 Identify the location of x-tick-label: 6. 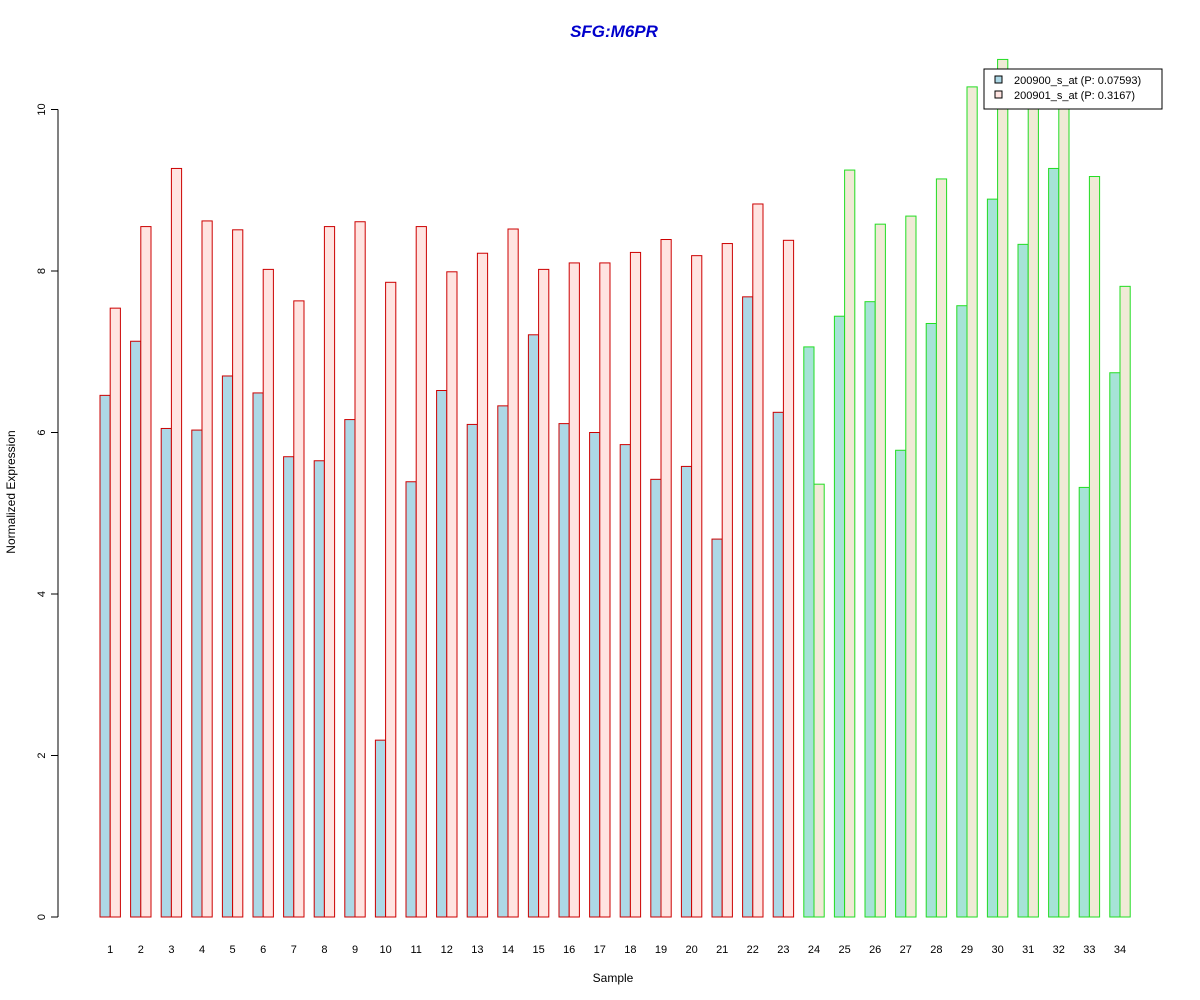
(263, 950).